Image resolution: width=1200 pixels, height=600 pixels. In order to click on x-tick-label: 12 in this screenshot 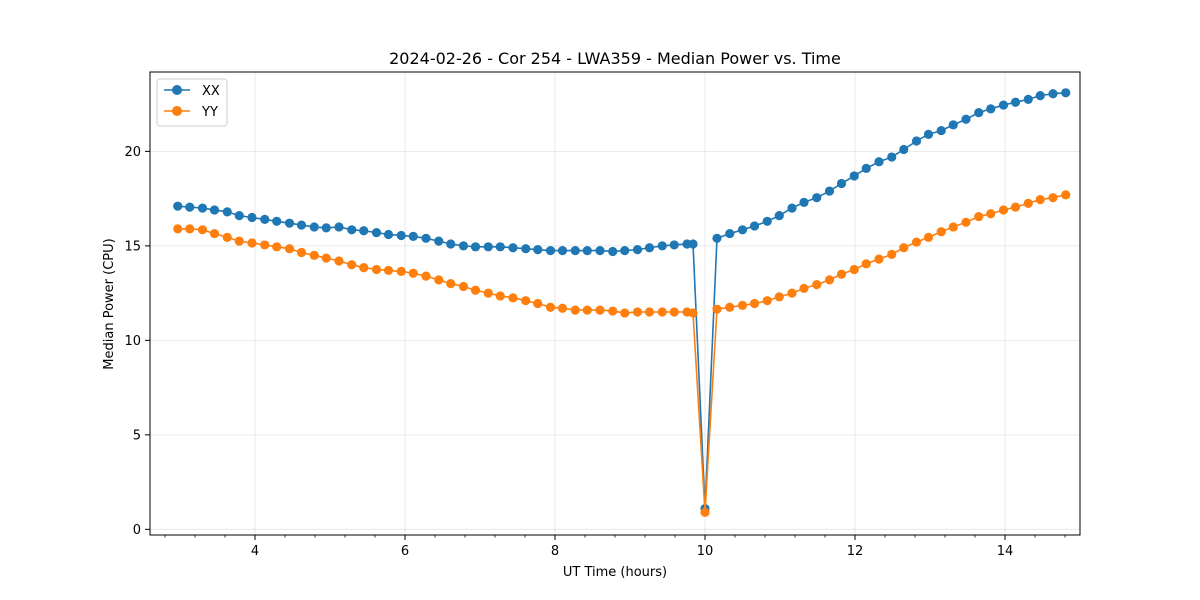, I will do `click(855, 551)`.